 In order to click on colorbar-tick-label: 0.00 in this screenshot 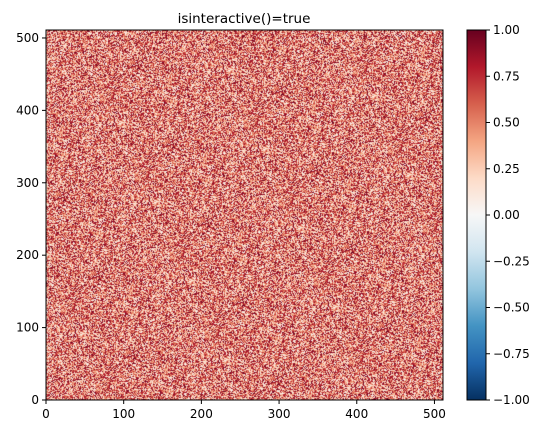, I will do `click(506, 215)`.